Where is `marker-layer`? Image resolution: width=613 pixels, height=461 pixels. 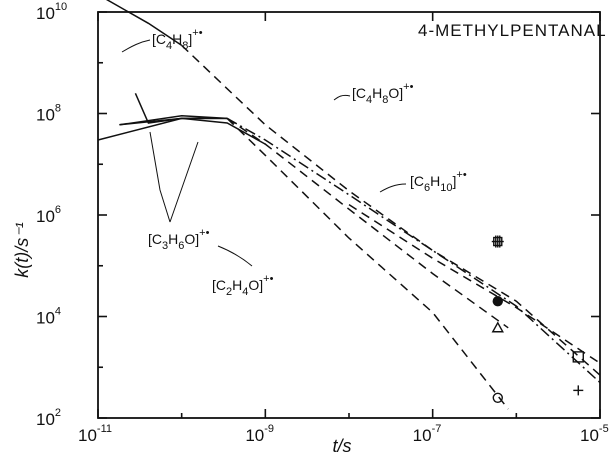
marker-layer is located at coordinates (537, 319).